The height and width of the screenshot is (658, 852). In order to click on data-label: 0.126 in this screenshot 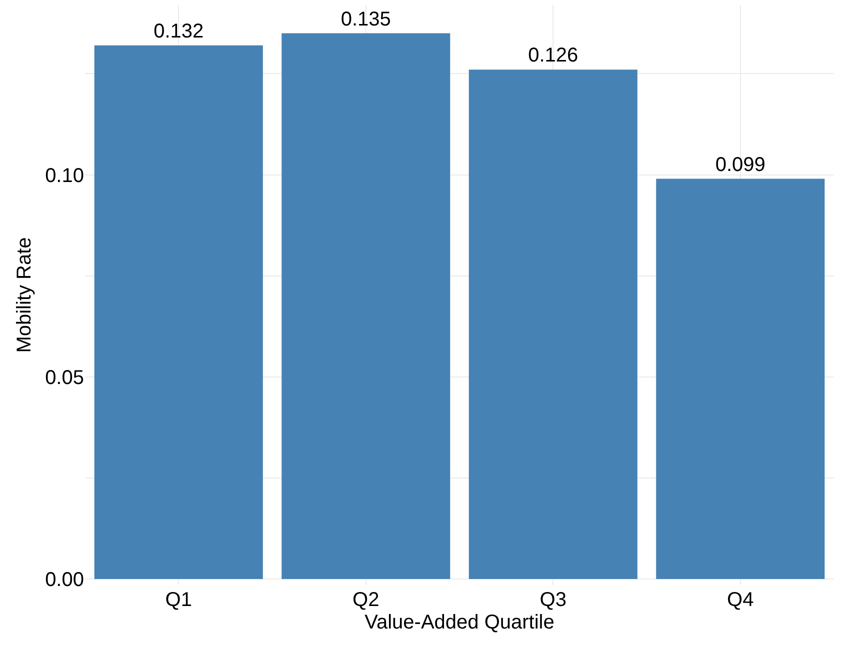, I will do `click(553, 55)`.